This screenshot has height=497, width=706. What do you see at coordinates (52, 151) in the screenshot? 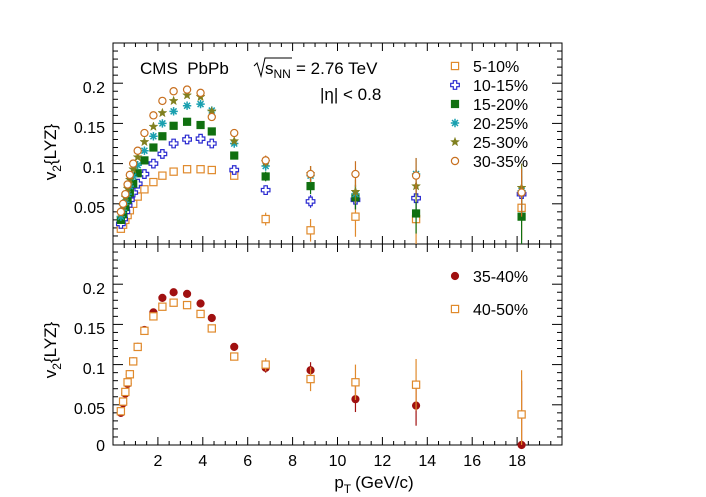
I see `top-y-axis-title: v2{LYZ}` at bounding box center [52, 151].